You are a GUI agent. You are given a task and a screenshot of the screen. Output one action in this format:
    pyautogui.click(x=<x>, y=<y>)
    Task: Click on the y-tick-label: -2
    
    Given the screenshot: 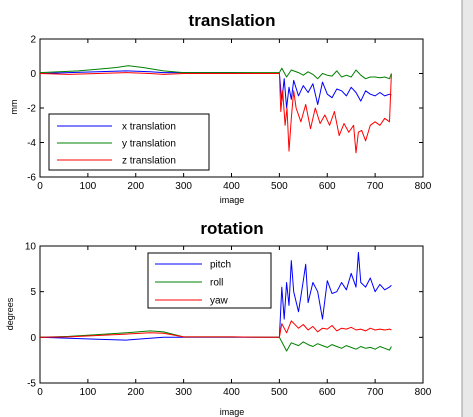 What is the action you would take?
    pyautogui.click(x=31, y=109)
    